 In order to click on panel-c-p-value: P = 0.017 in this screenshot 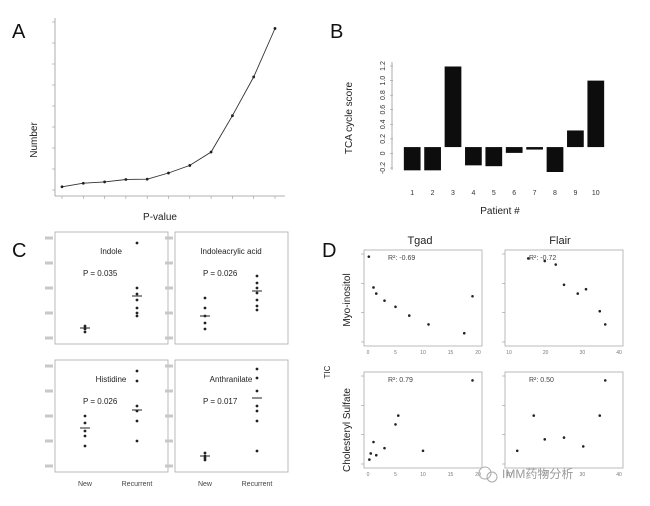, I will do `click(220, 401)`.